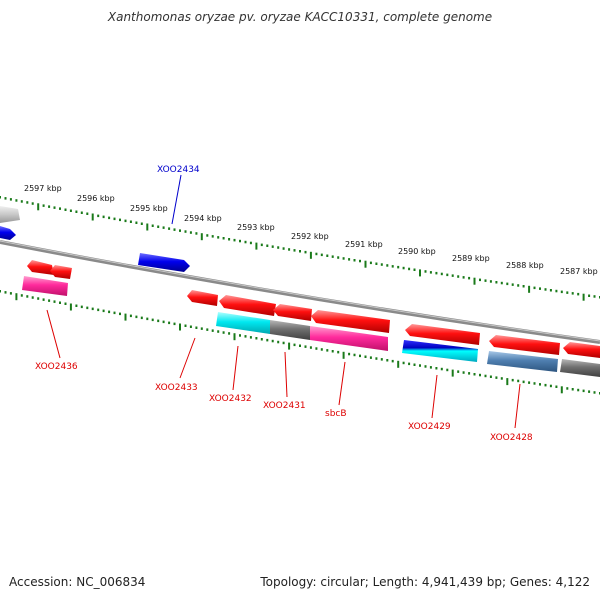 Image resolution: width=600 pixels, height=600 pixels. What do you see at coordinates (10, 214) in the screenshot?
I see `gene-arrow-lightgray` at bounding box center [10, 214].